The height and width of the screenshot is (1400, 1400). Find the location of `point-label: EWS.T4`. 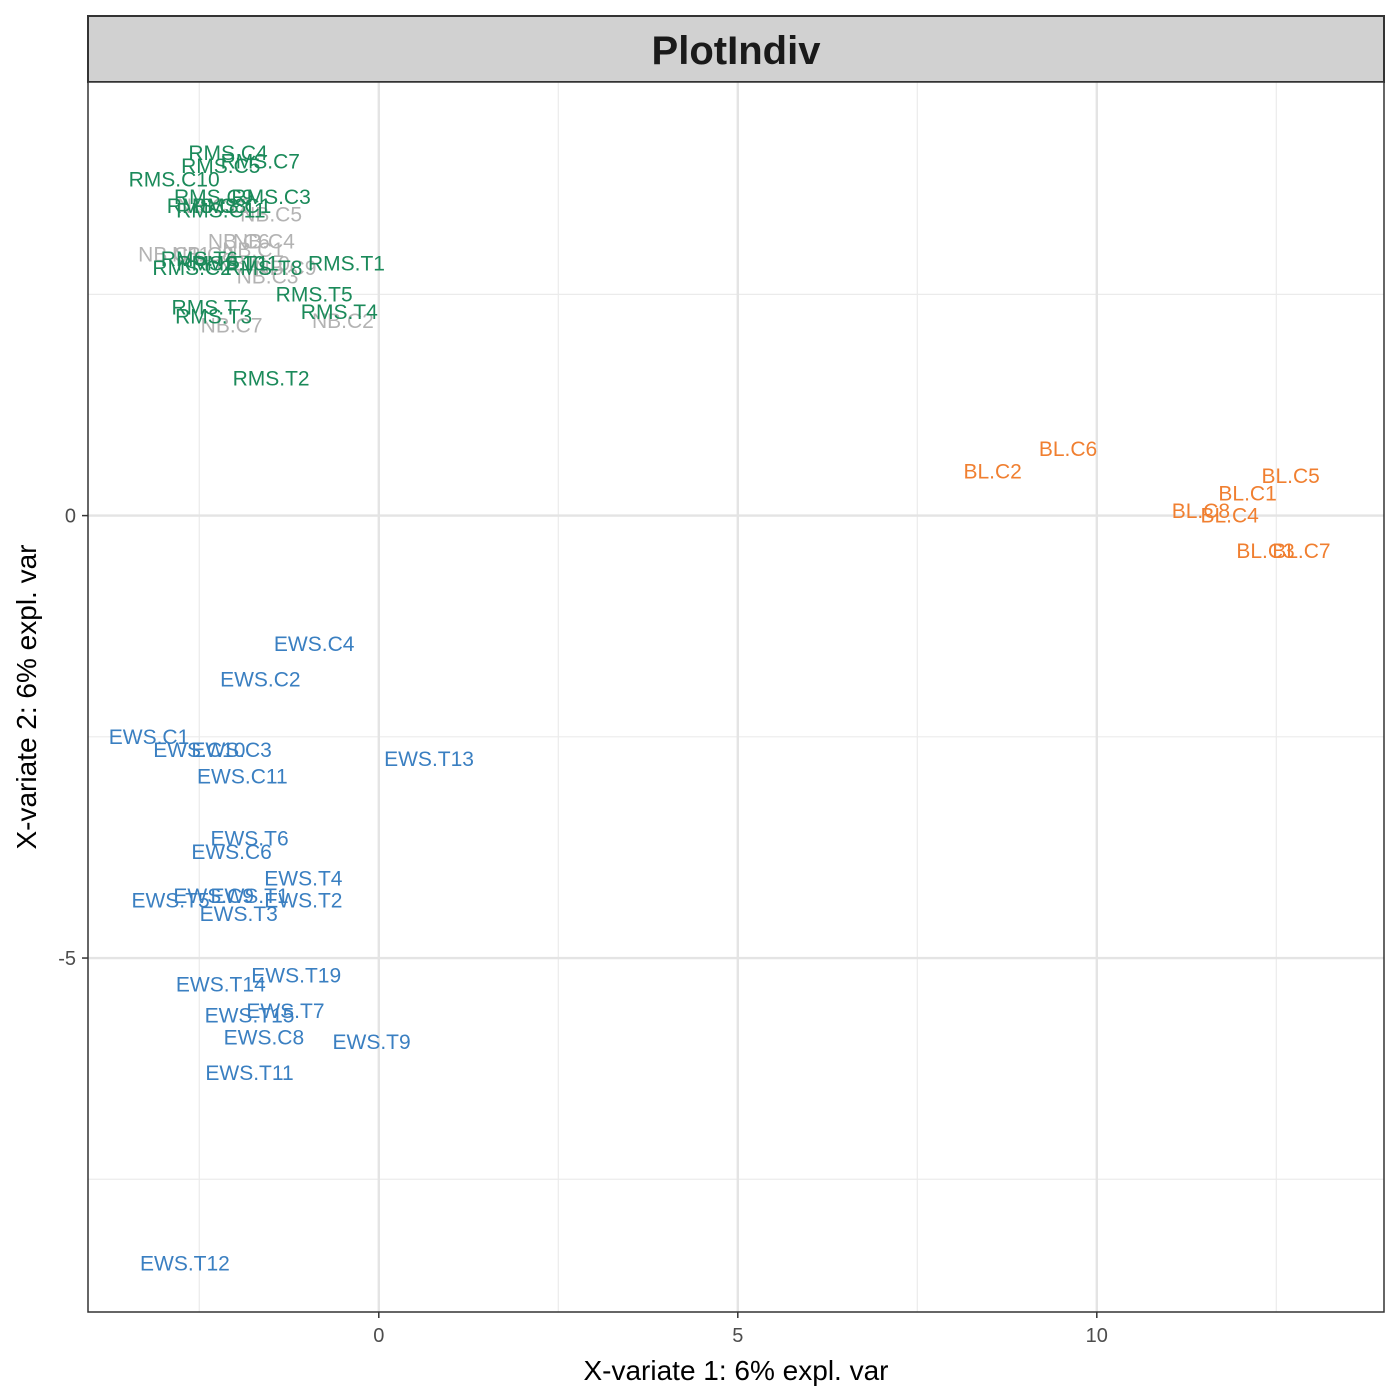

point-label: EWS.T4 is located at coordinates (303, 878).